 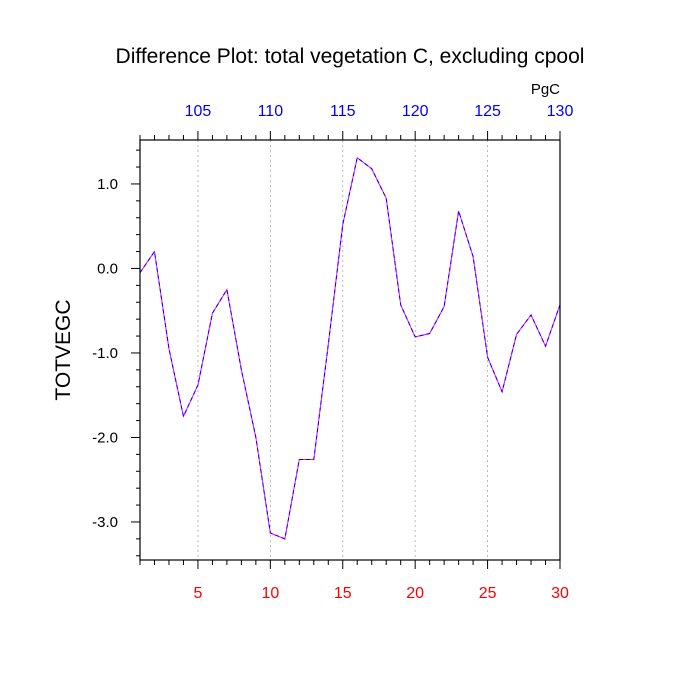 What do you see at coordinates (488, 593) in the screenshot?
I see `bottom-tick-label: 25` at bounding box center [488, 593].